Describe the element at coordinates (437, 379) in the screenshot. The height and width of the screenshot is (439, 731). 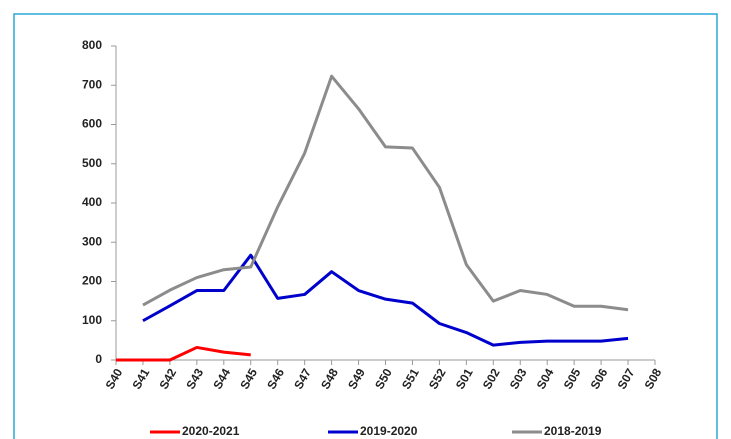
I see `x-tick-label: S52` at that location.